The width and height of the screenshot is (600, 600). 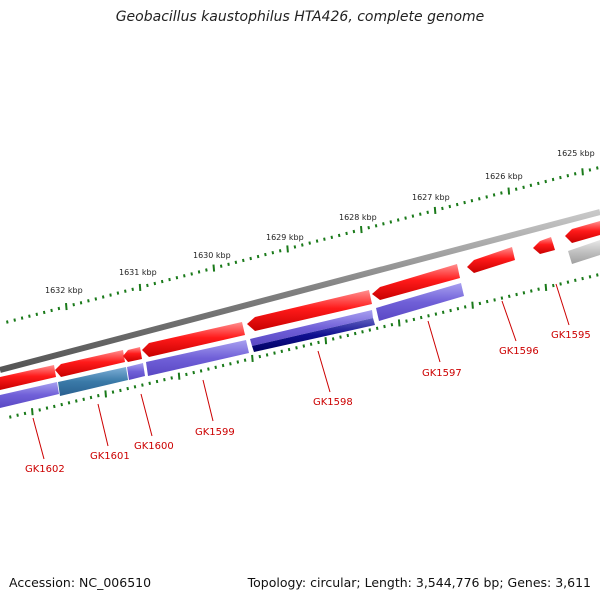 What do you see at coordinates (215, 432) in the screenshot?
I see `gene-label-gk1599: GK1599` at bounding box center [215, 432].